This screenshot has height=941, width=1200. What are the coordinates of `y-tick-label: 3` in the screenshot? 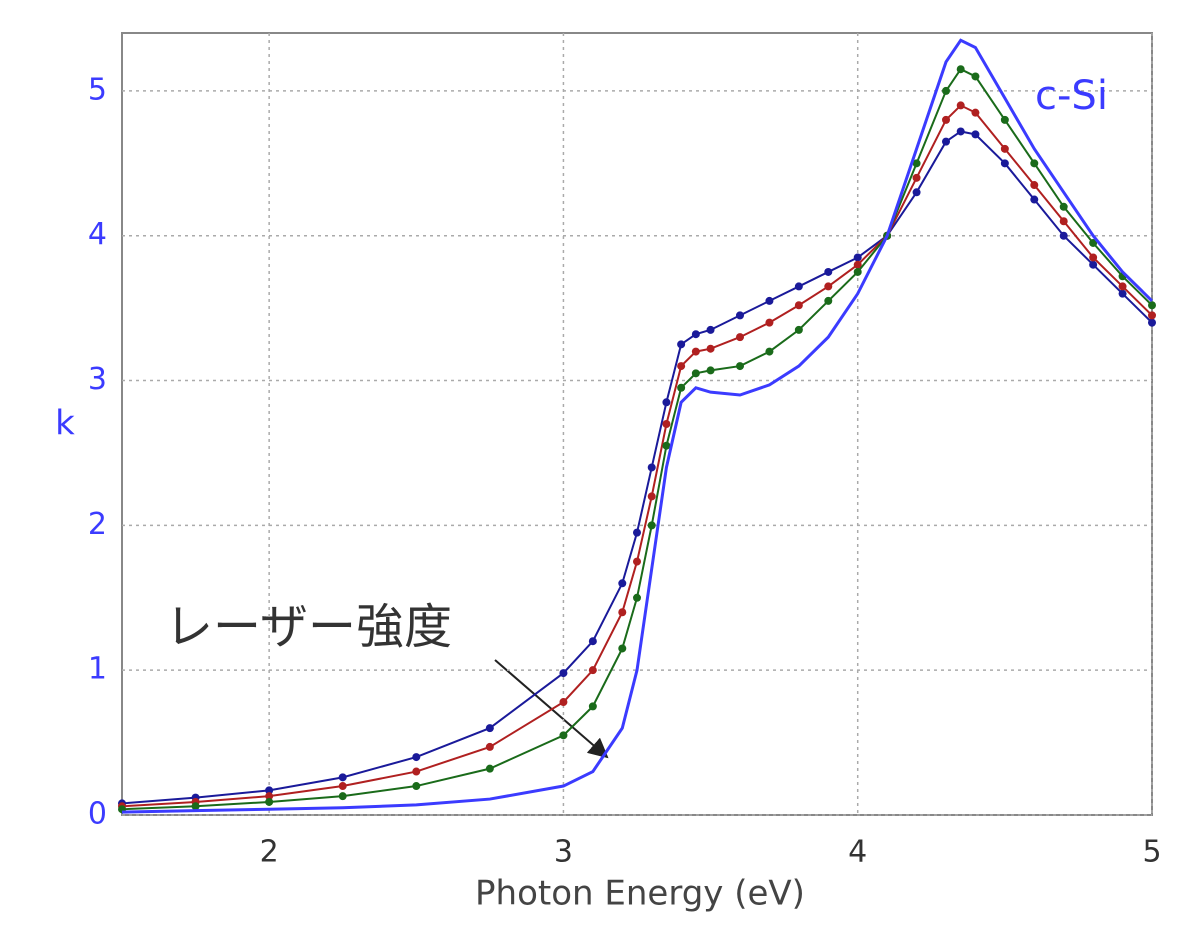 It's located at (97, 379).